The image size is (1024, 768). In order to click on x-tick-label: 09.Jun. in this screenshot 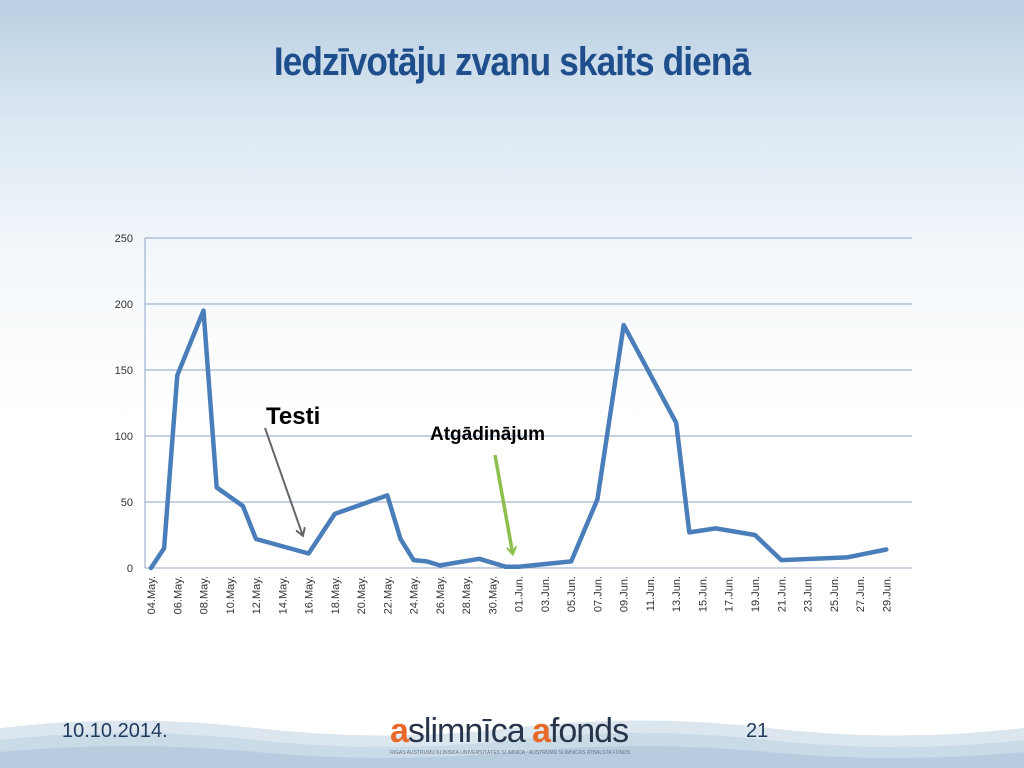, I will do `click(625, 594)`.